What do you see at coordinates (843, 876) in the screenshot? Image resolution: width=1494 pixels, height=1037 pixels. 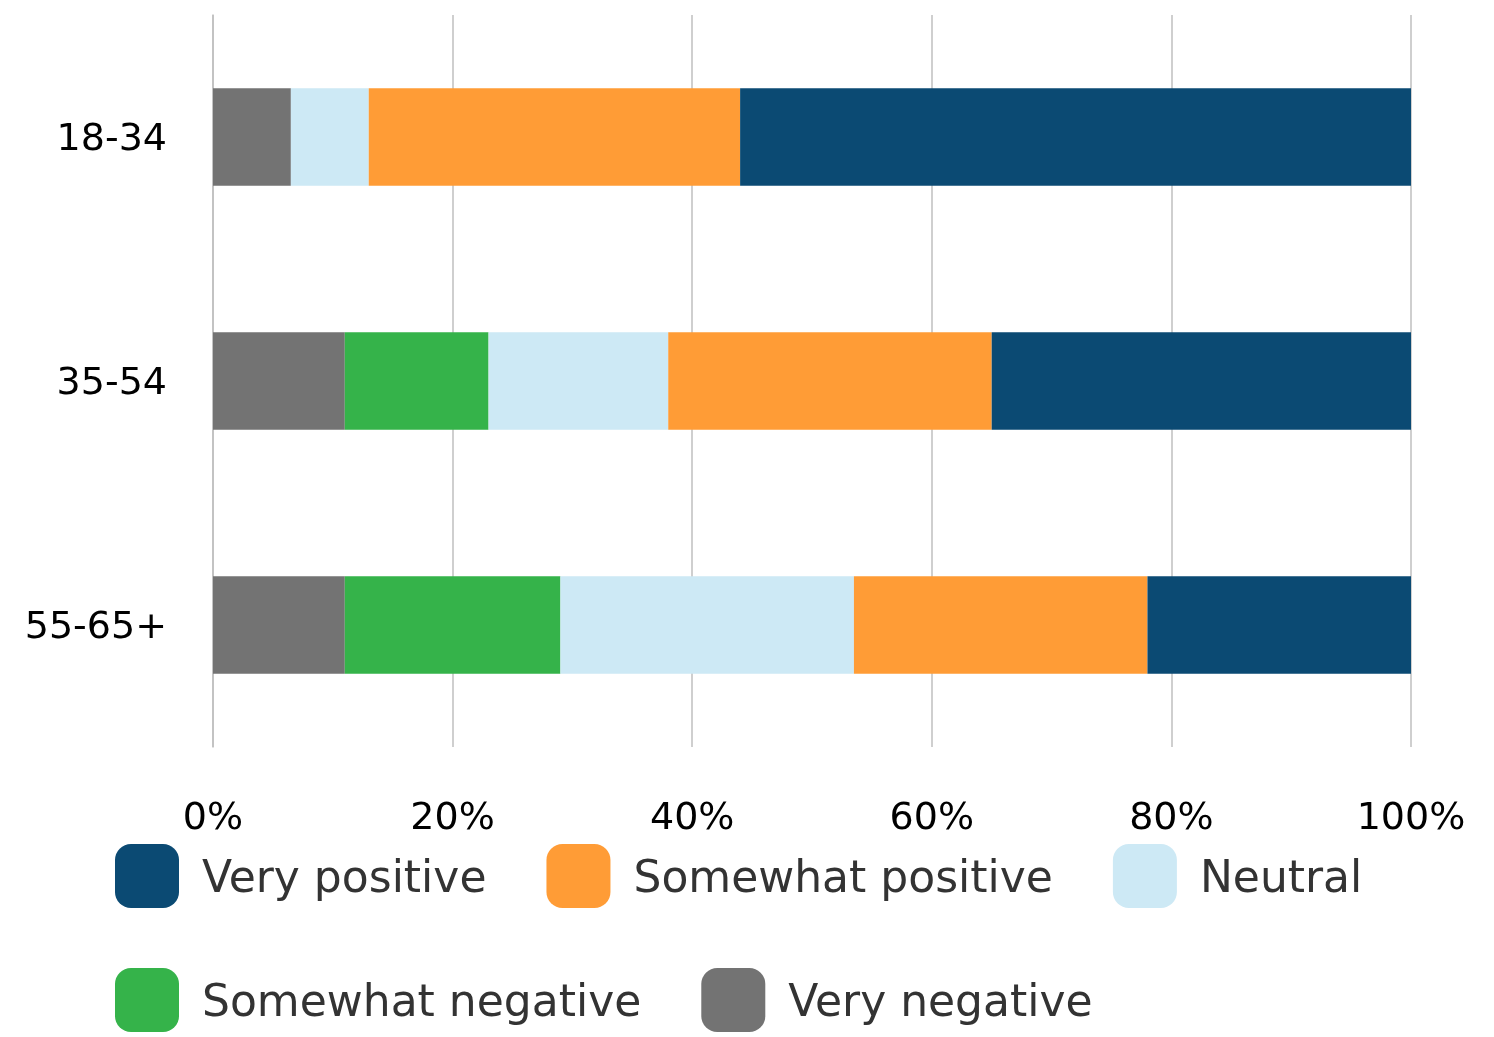 I see `legend-label: Somewhat positive` at bounding box center [843, 876].